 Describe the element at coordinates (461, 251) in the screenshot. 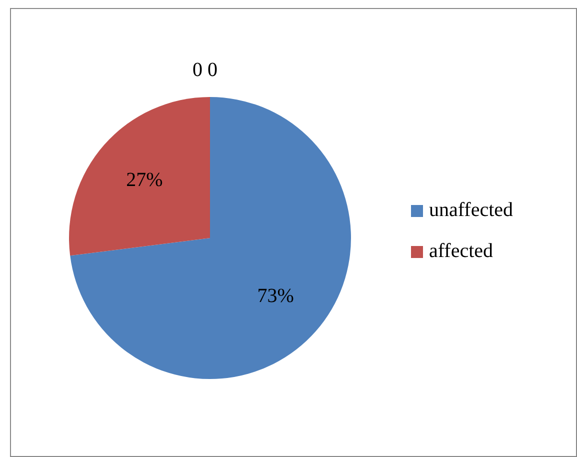

I see `legend-label: affected` at that location.